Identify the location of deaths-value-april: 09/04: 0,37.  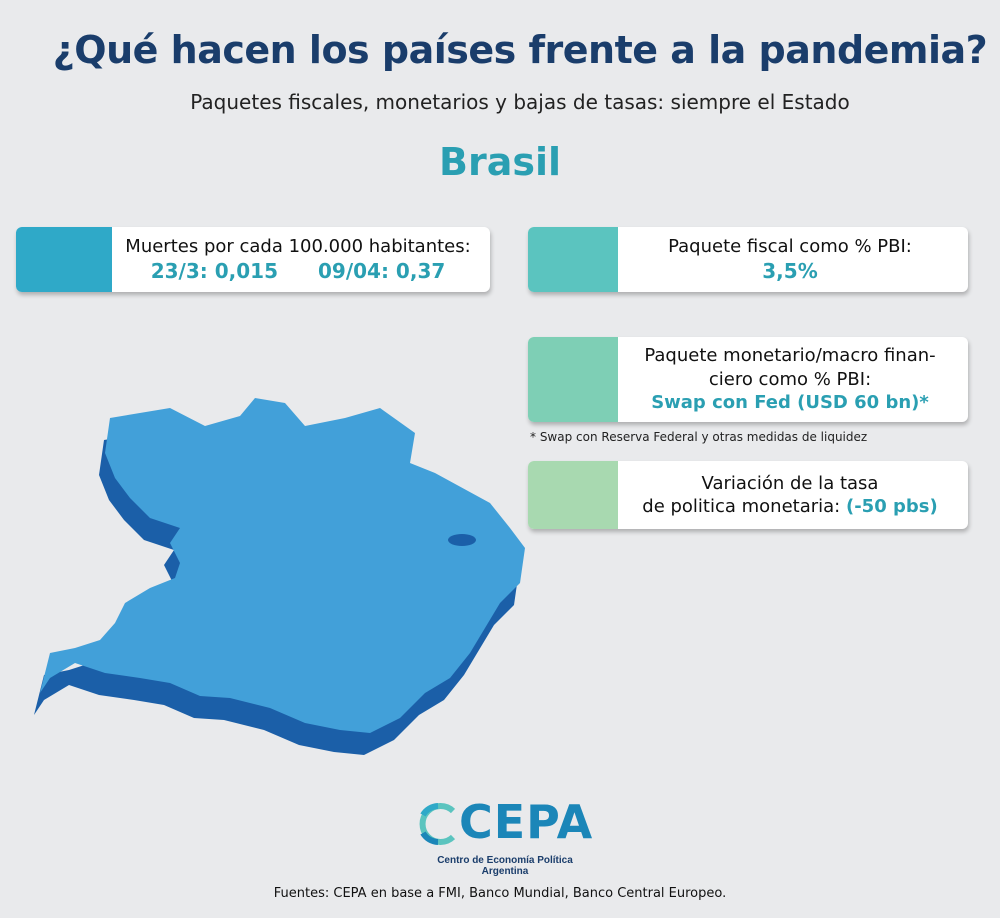
(382, 271).